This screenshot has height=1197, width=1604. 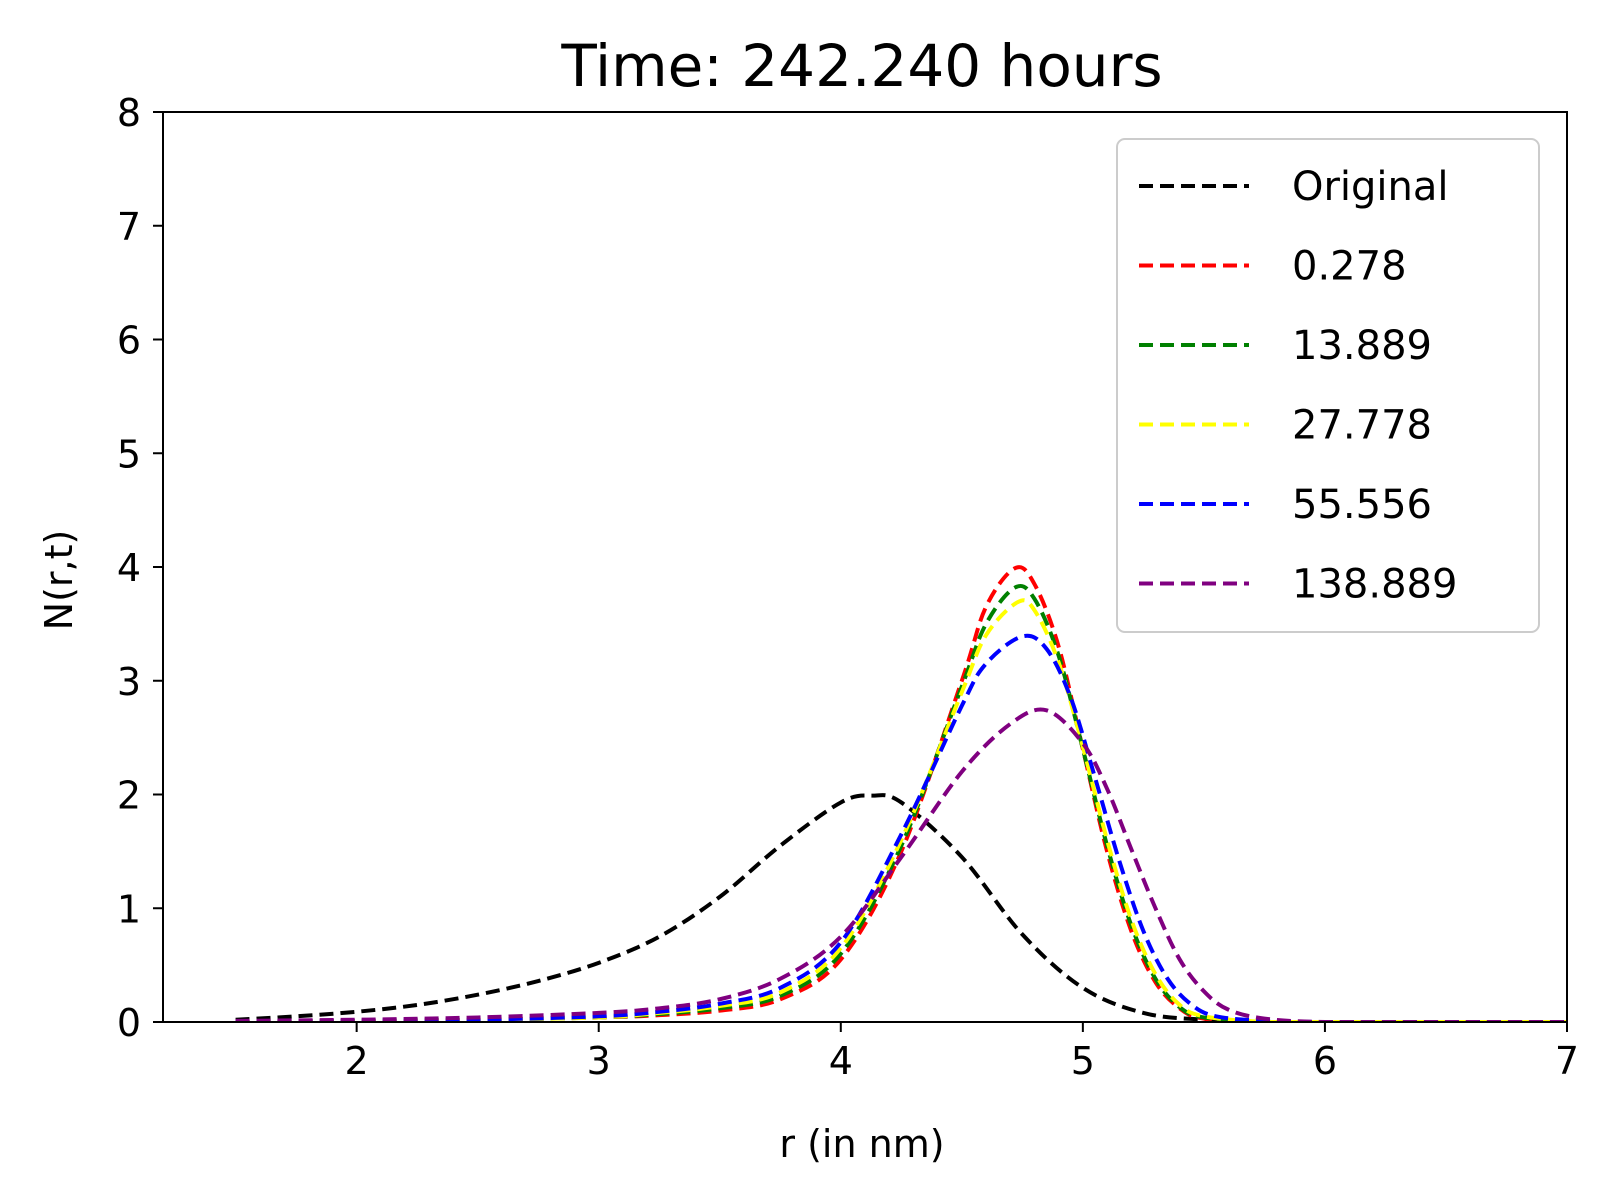 What do you see at coordinates (1567, 1061) in the screenshot?
I see `x-tick-label: 7` at bounding box center [1567, 1061].